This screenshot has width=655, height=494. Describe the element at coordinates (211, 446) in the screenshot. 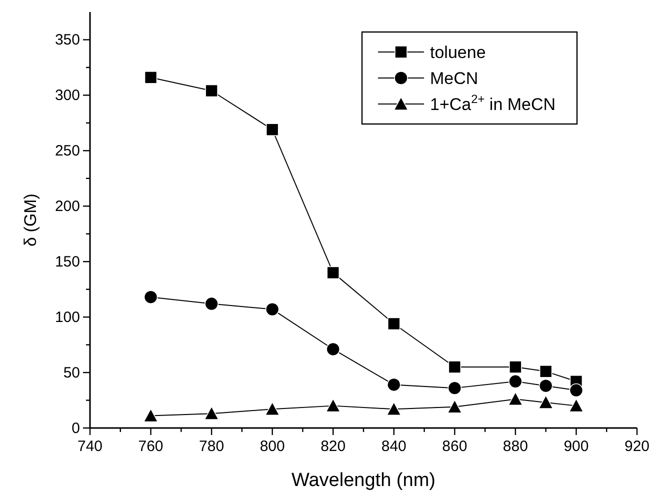

I see `x-tick-label: 780` at that location.